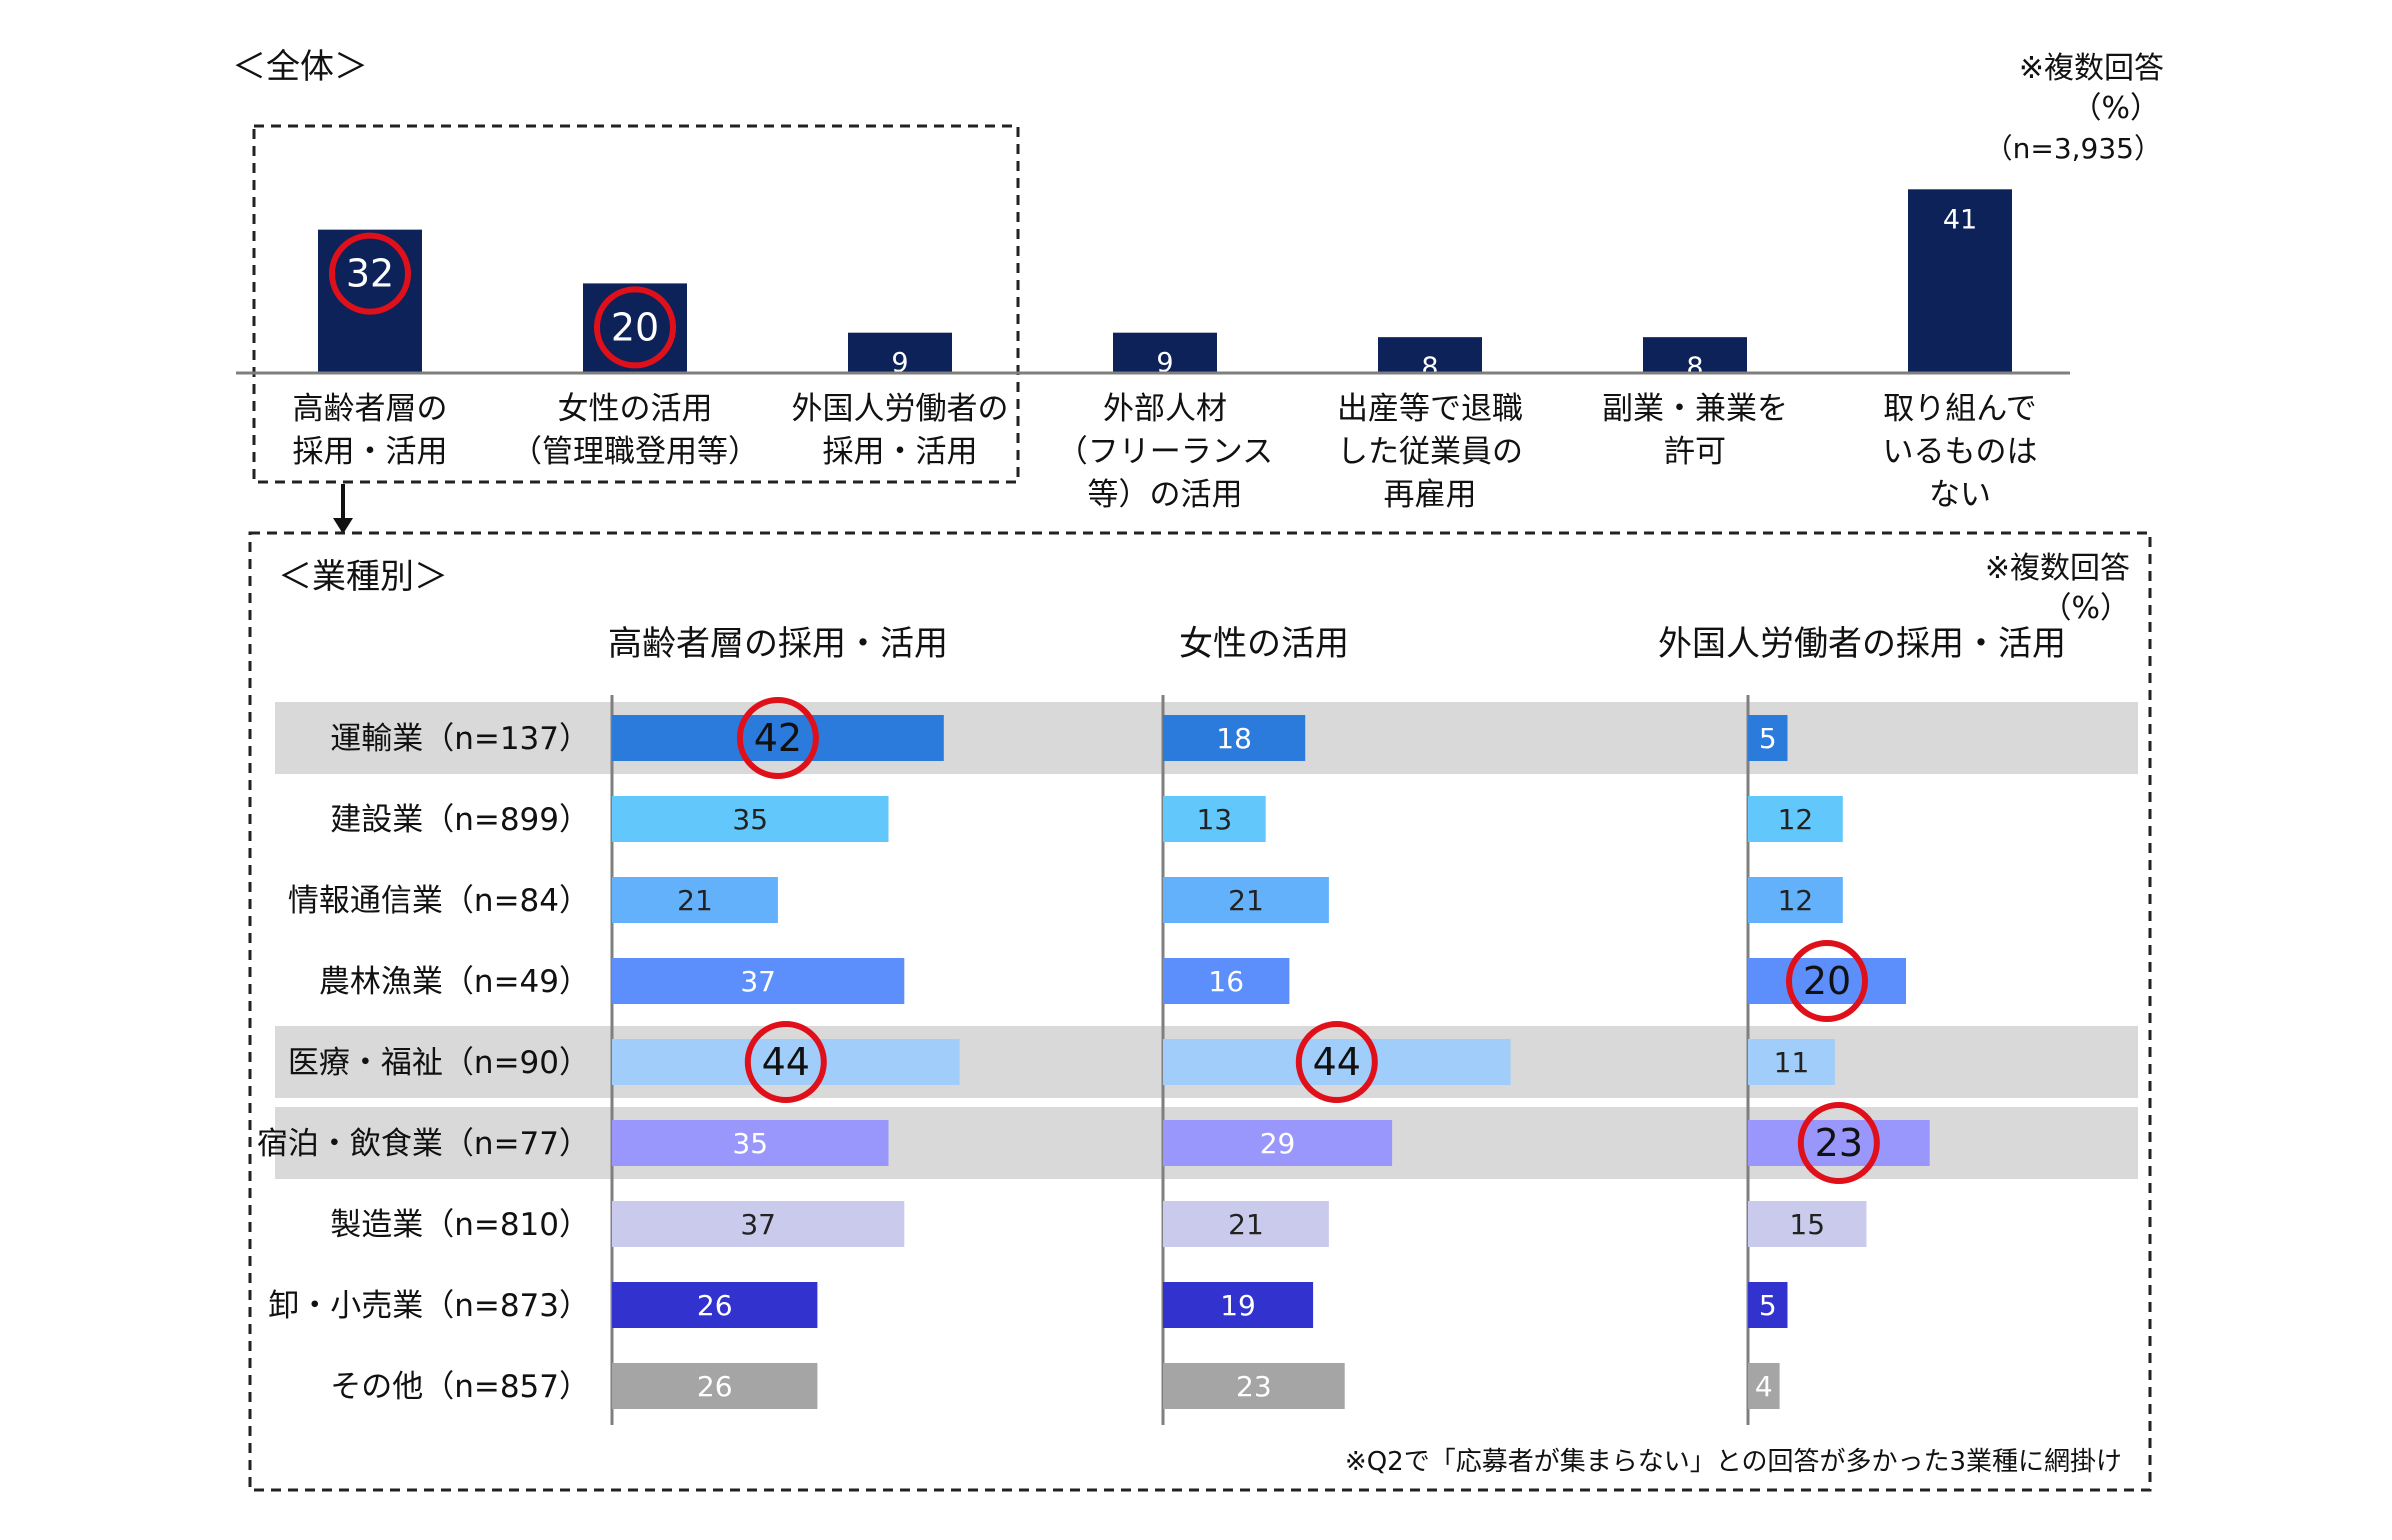 The height and width of the screenshot is (1540, 2392). I want to click on overall-n-label: （n=3,935）, so click(2073, 148).